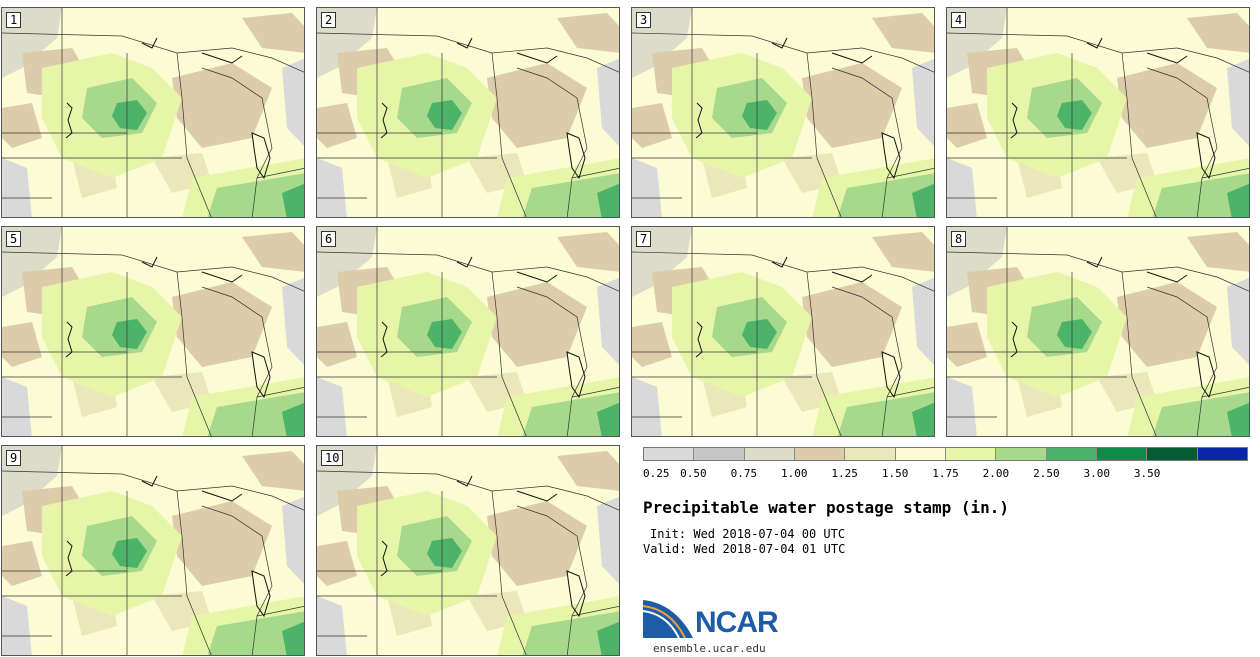 The image size is (1260, 657). I want to click on colorbar-tick-label: 1.25, so click(844, 473).